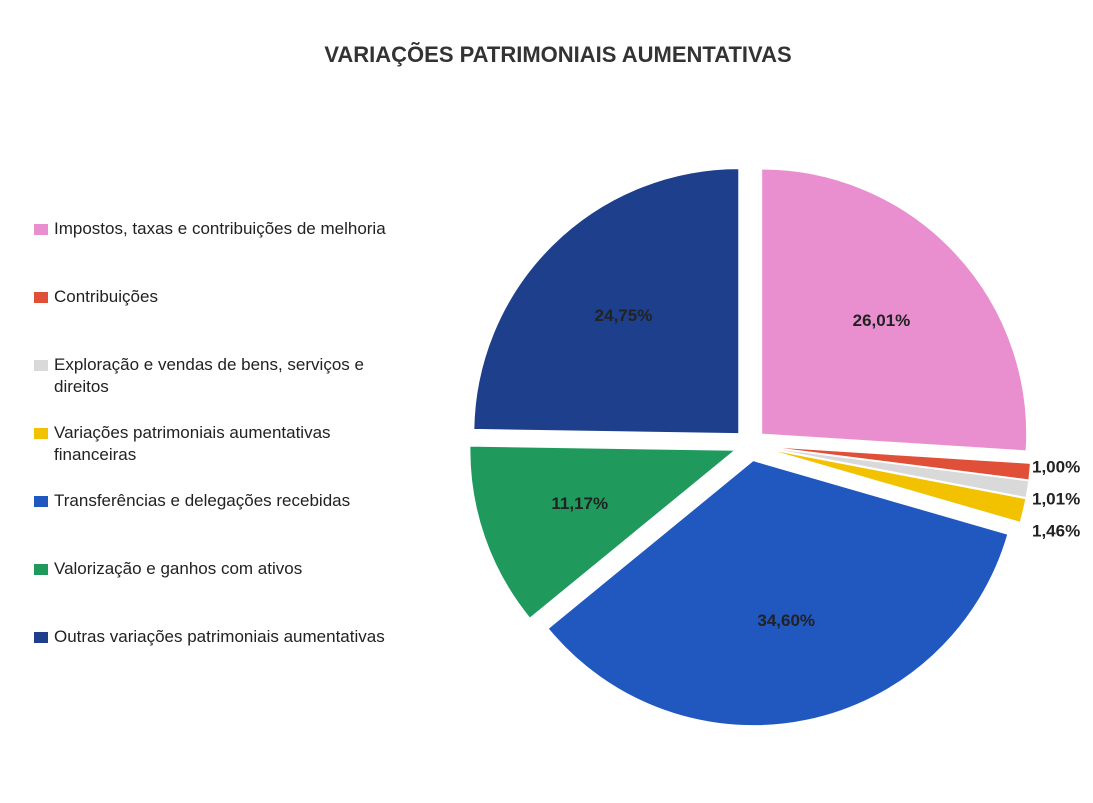 The width and height of the screenshot is (1093, 803). I want to click on legend-label: Valorização e ganhos com ativos, so click(178, 568).